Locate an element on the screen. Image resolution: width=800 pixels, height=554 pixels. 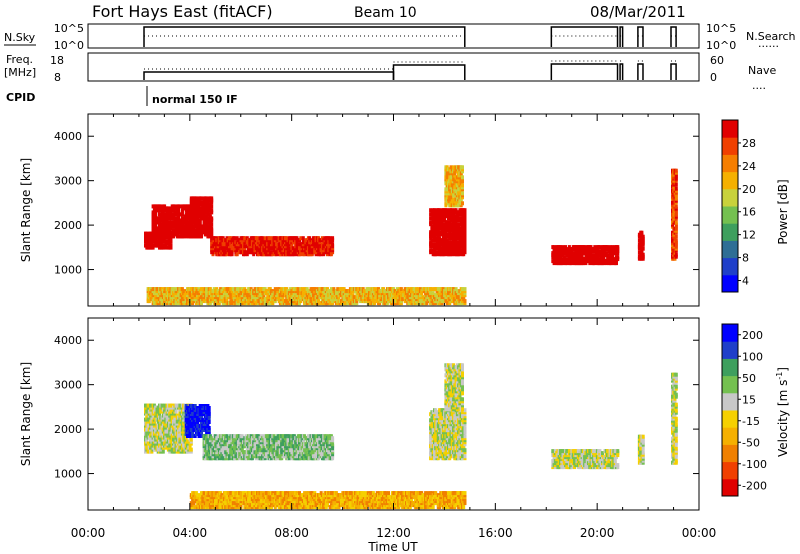
freq-strip-frame is located at coordinates (393, 67).